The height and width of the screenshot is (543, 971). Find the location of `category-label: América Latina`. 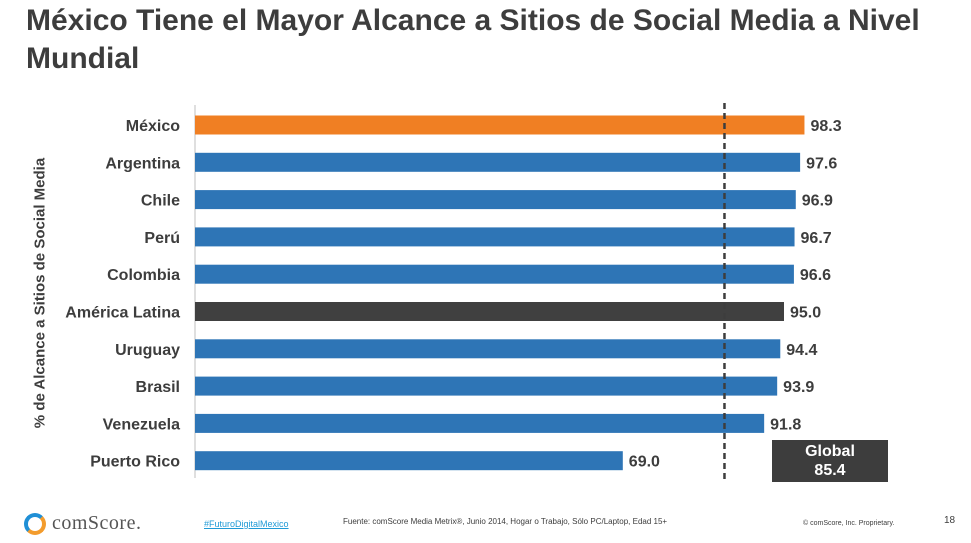

category-label: América Latina is located at coordinates (122, 313).